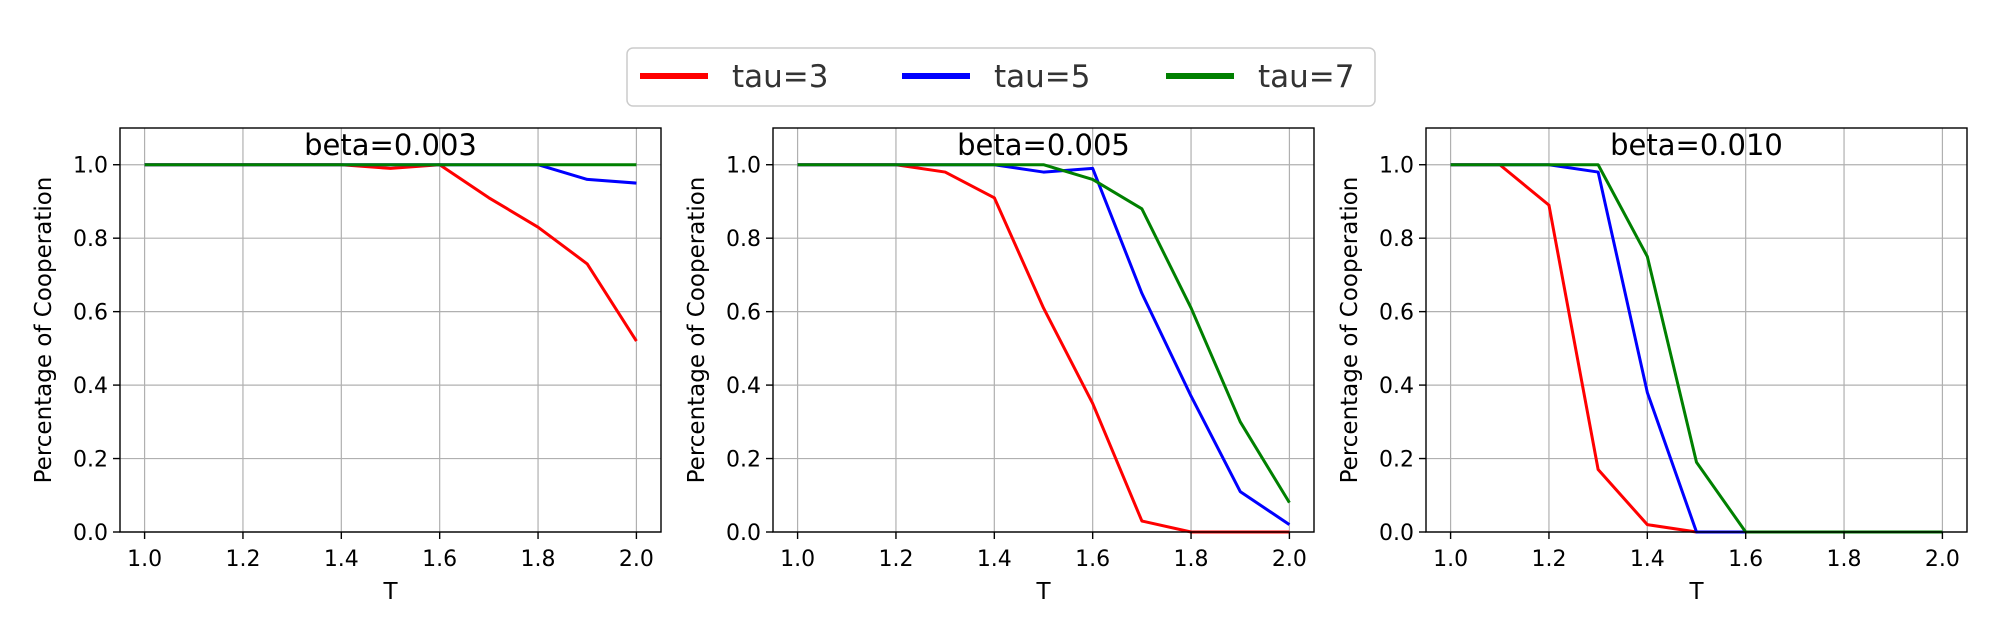 This screenshot has width=2014, height=620. I want to click on legend-label: tau=3, so click(780, 77).